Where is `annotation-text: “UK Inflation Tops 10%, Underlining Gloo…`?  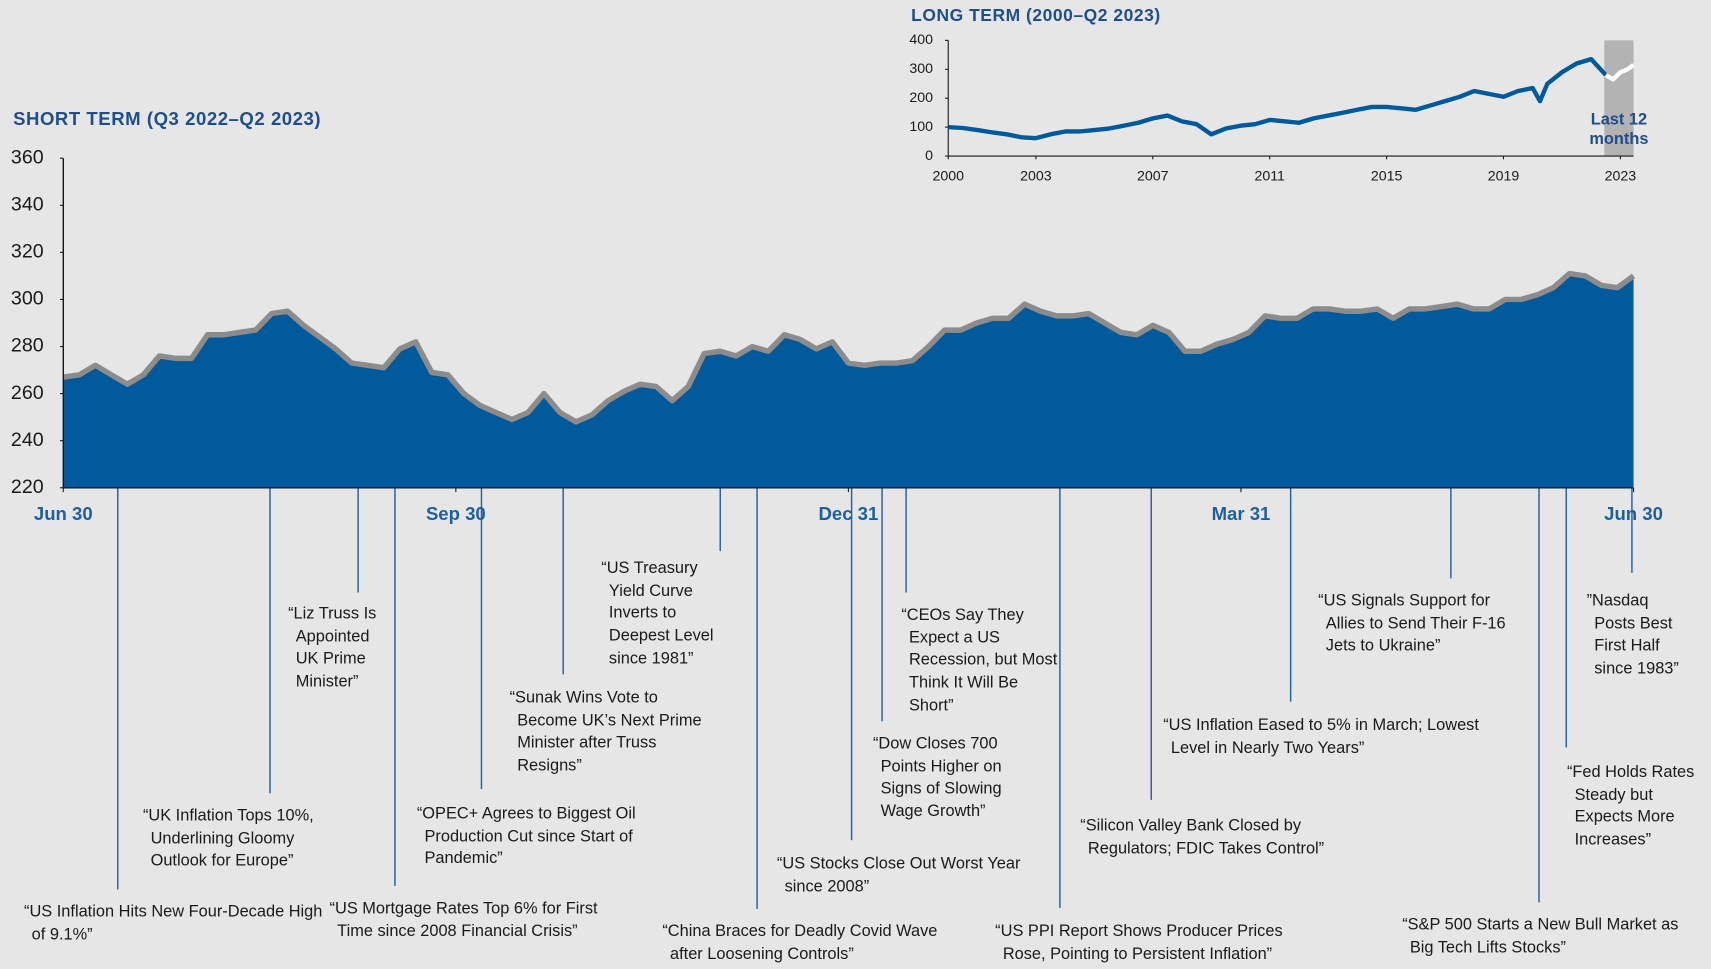 annotation-text: “UK Inflation Tops 10%, Underlining Gloo… is located at coordinates (228, 838).